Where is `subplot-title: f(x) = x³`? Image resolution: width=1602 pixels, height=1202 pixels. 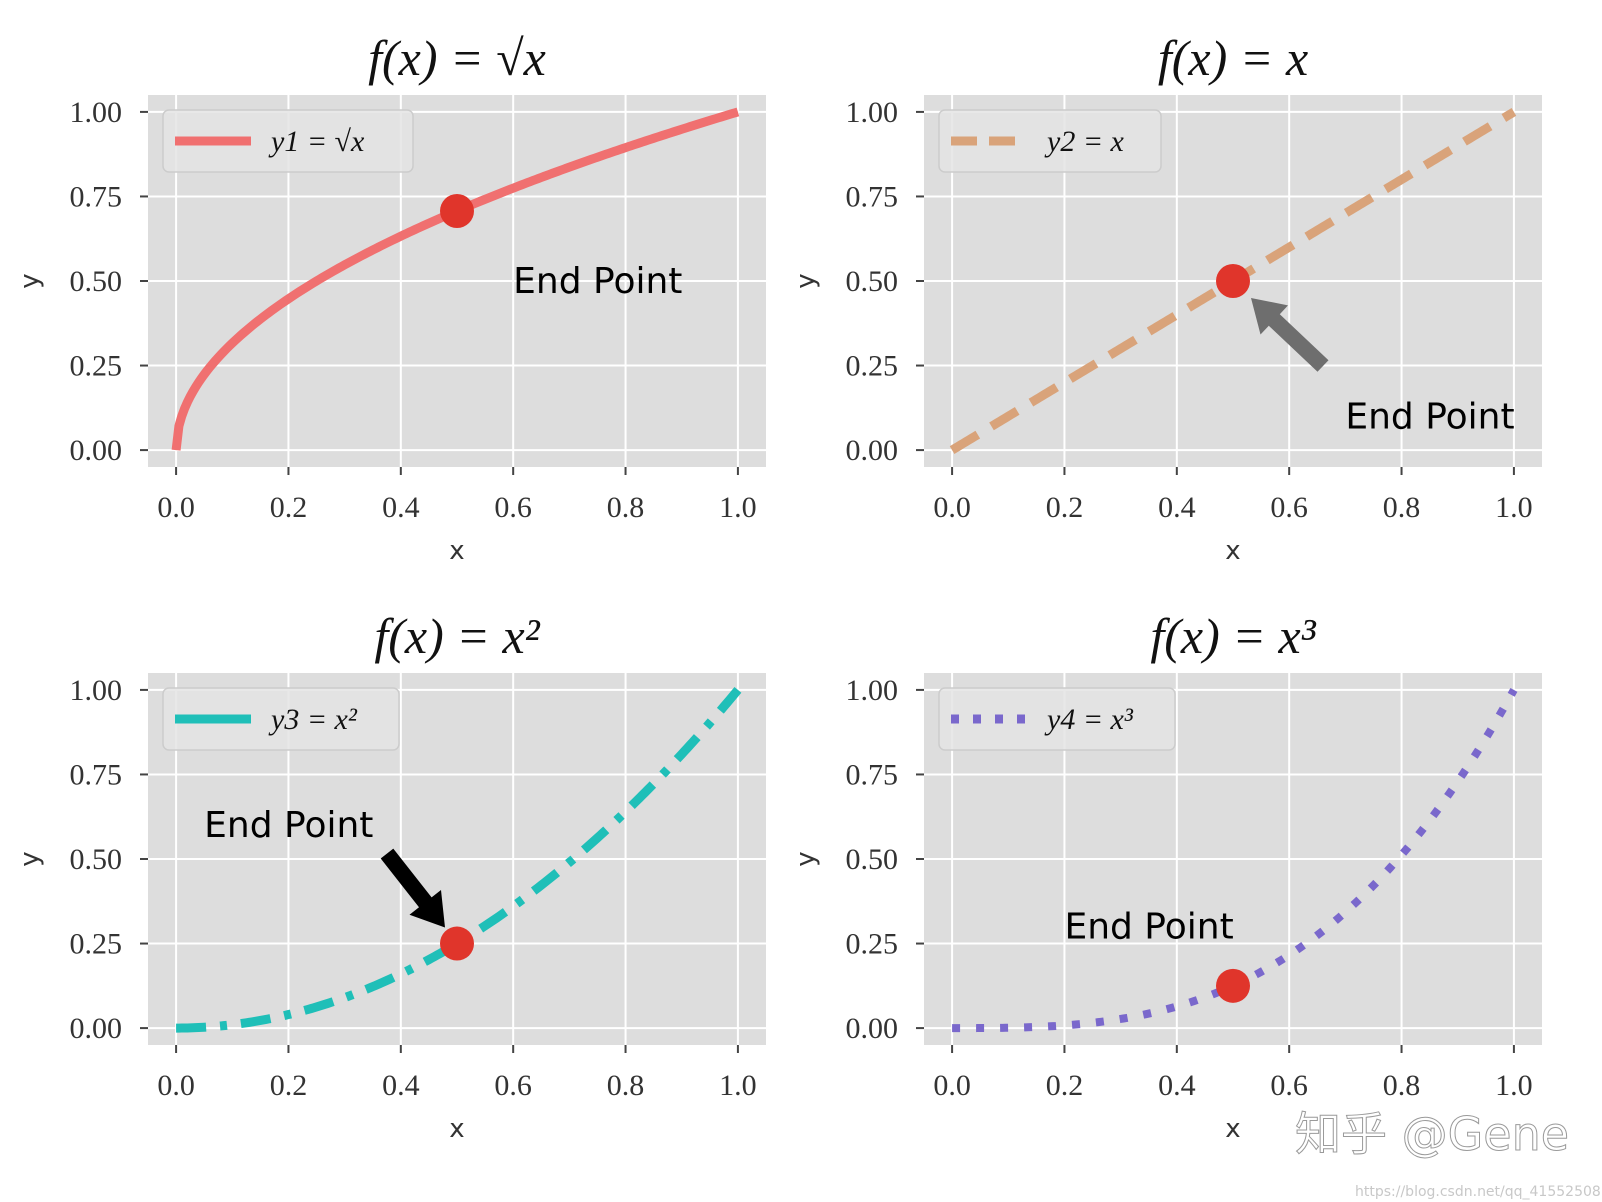
subplot-title: f(x) = x³ is located at coordinates (1233, 636).